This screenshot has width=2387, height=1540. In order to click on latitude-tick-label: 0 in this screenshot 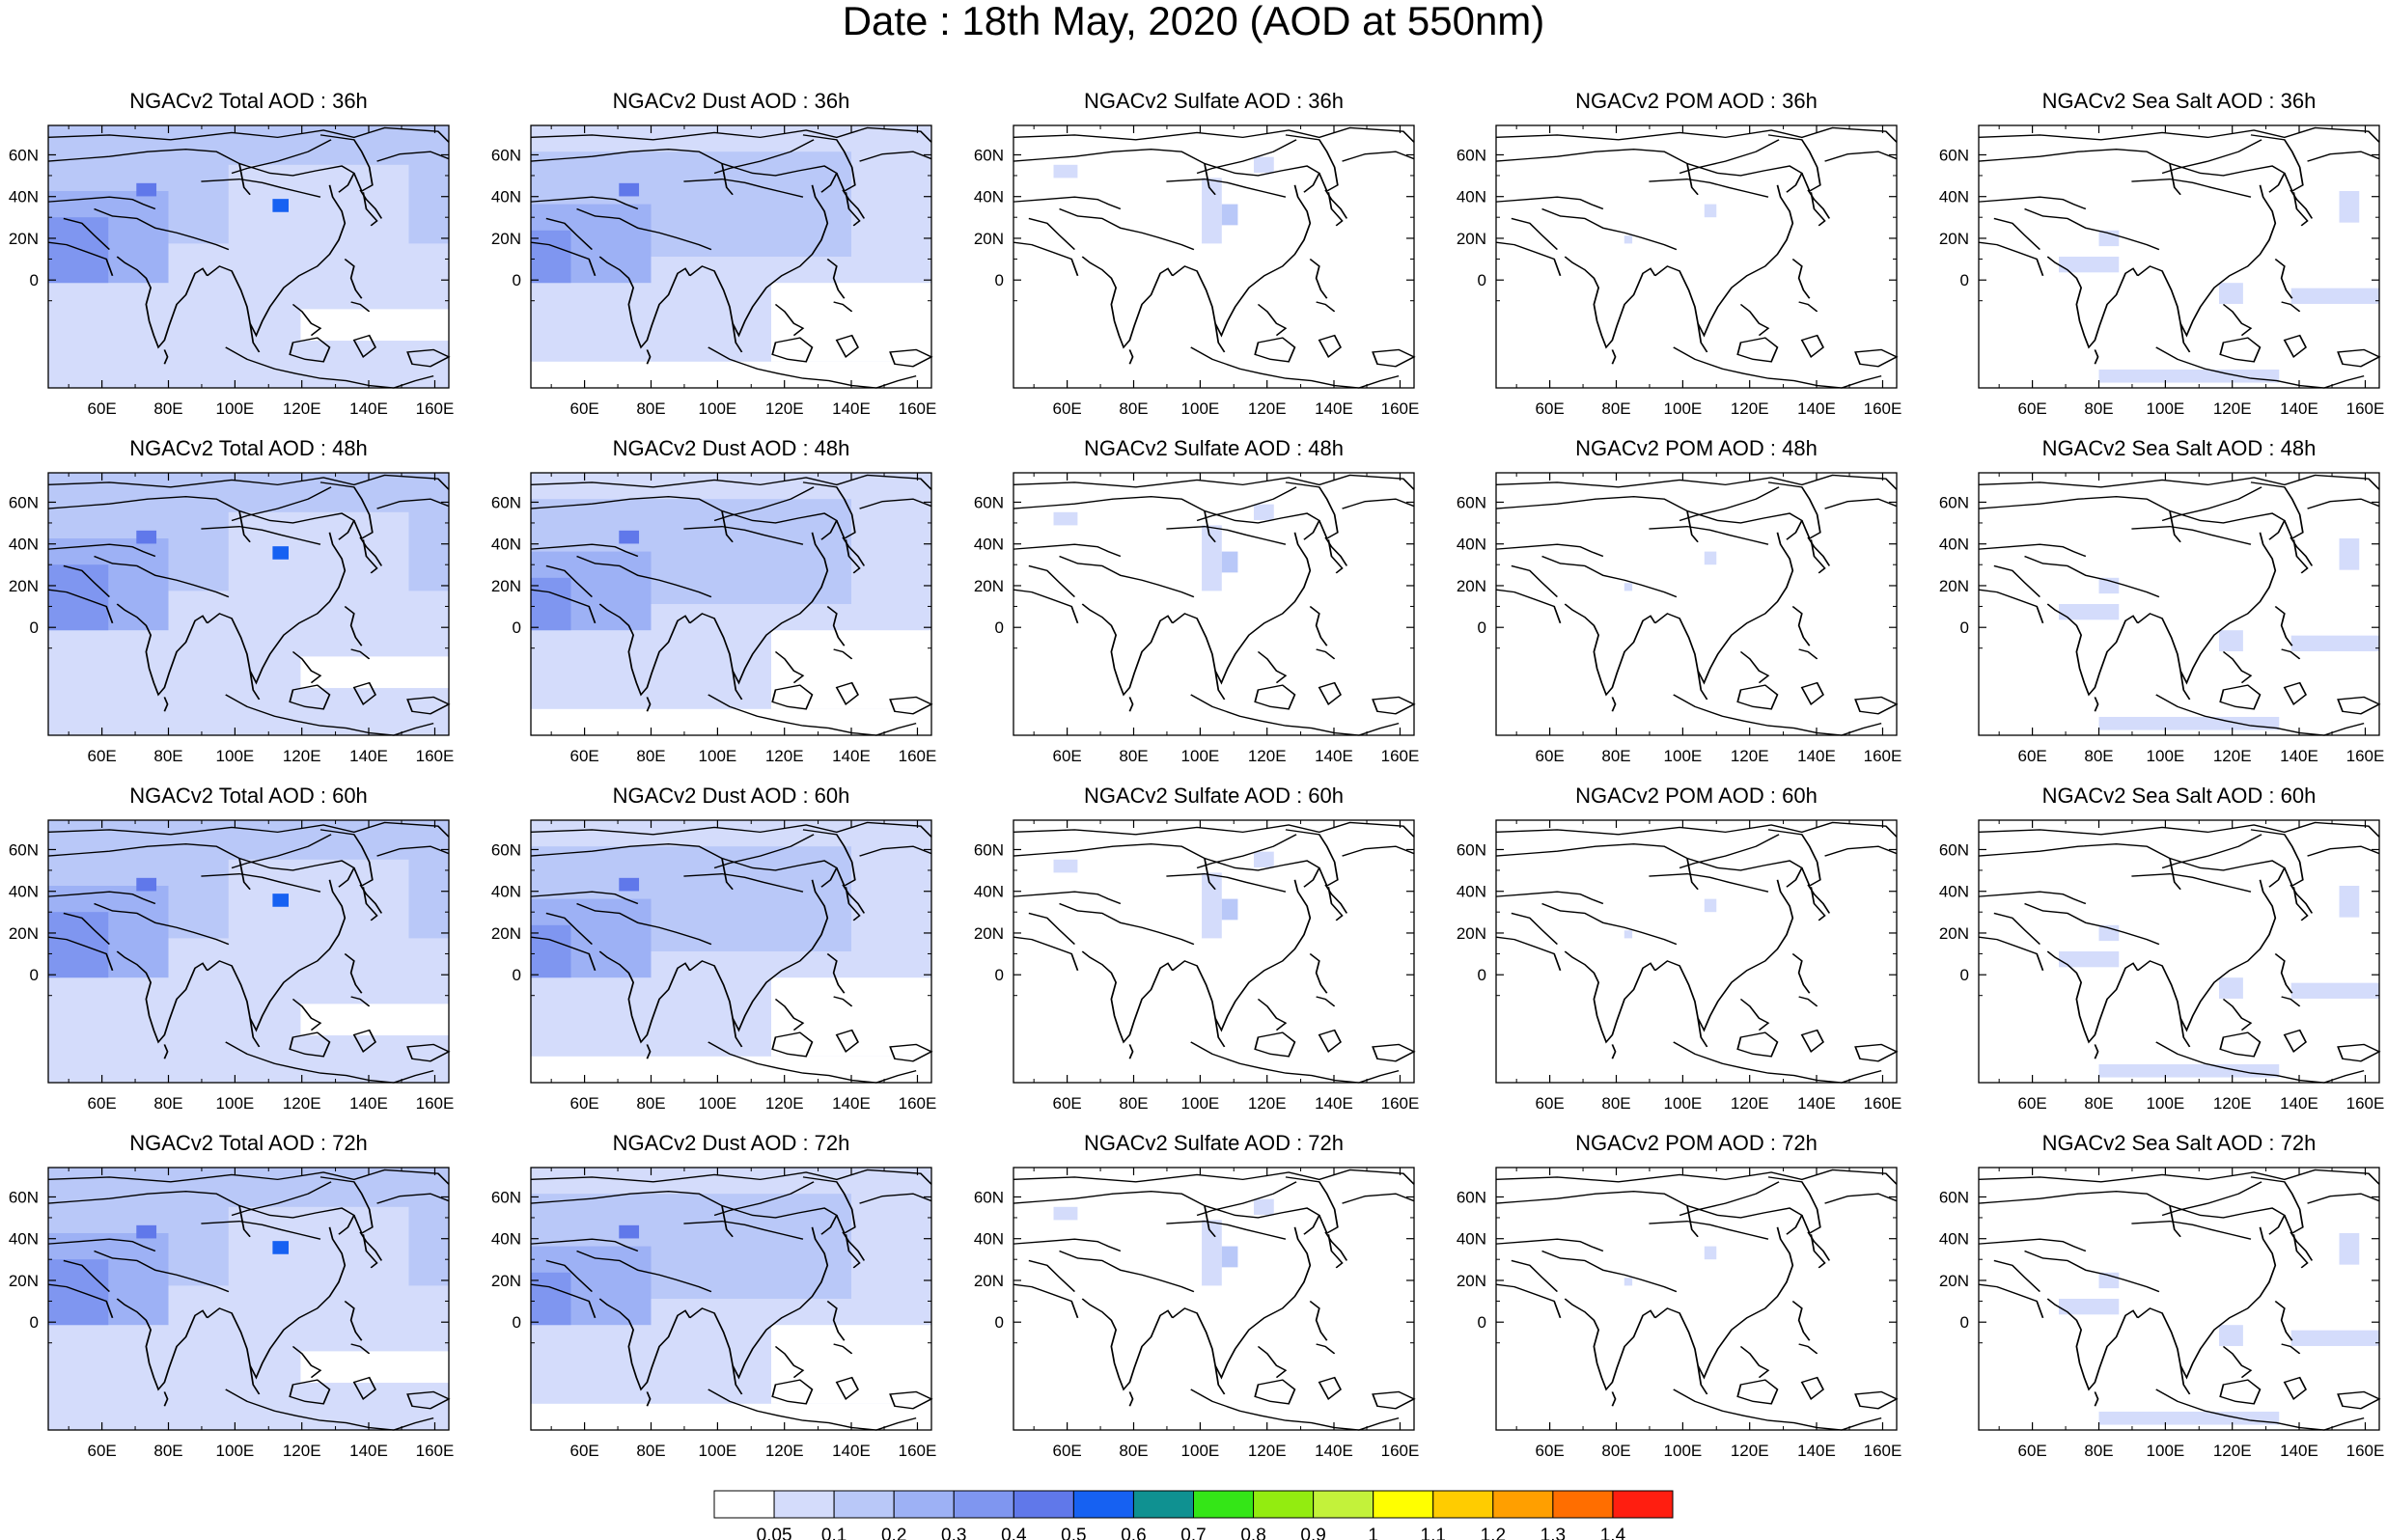, I will do `click(34, 975)`.